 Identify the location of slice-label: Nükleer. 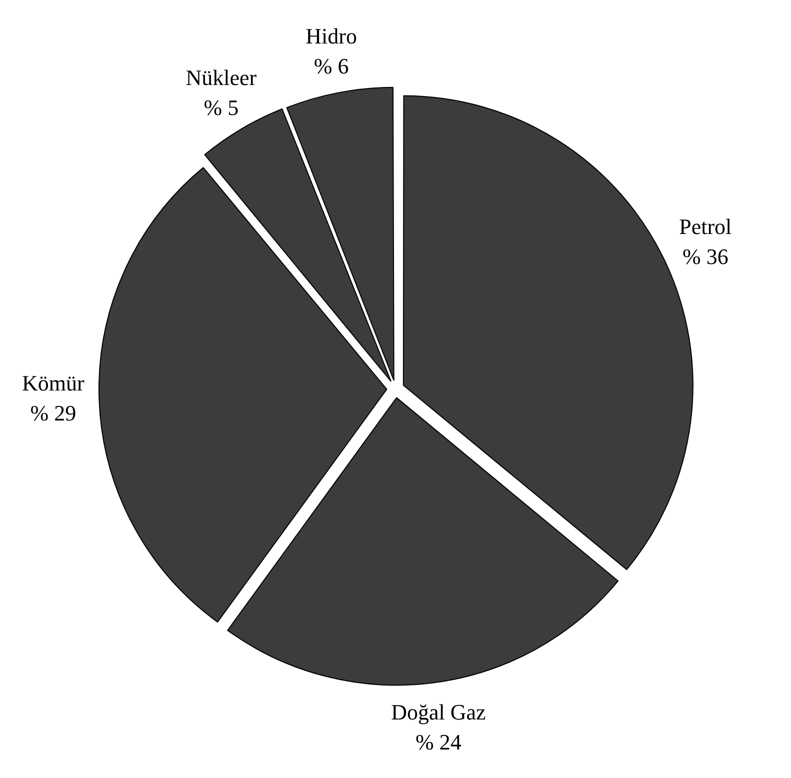
(222, 77).